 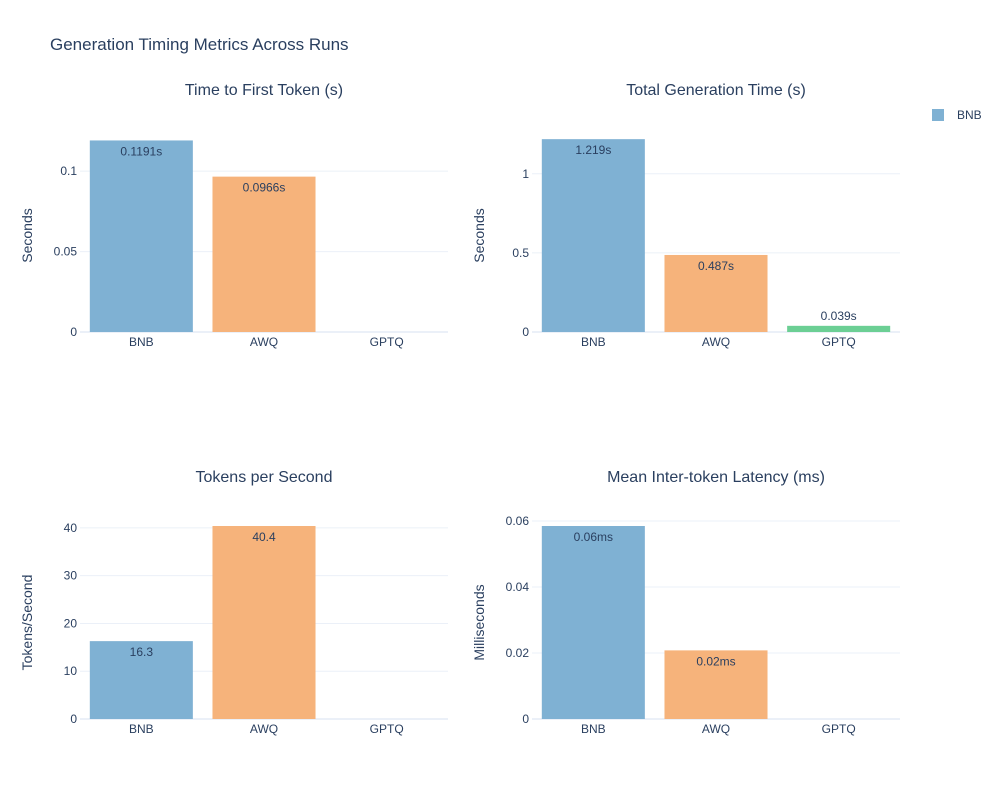 I want to click on figure-title: Generation Timing Metrics Across Runs, so click(x=199, y=44).